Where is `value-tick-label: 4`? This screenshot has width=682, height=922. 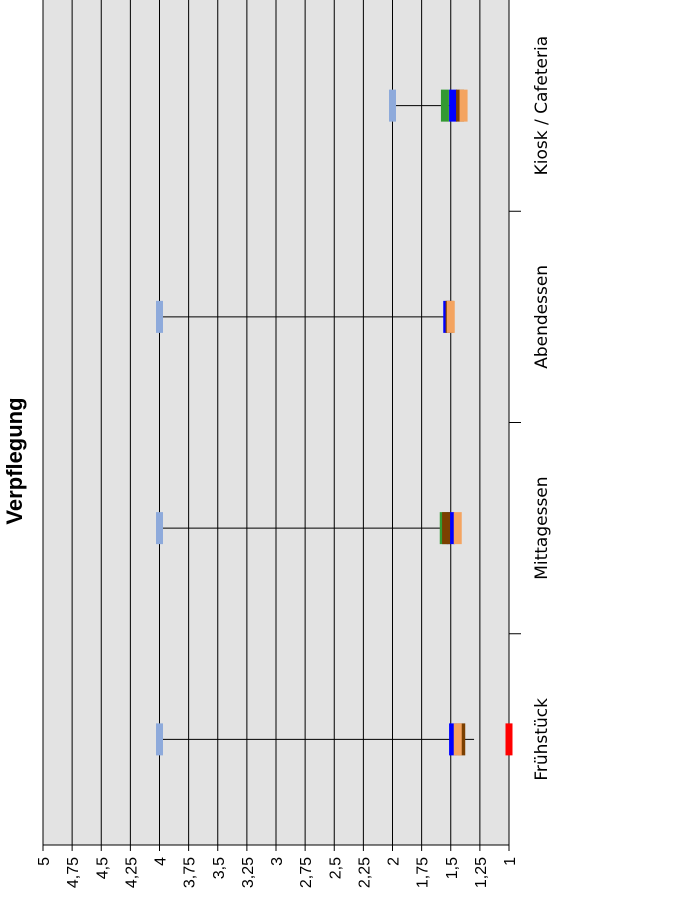 value-tick-label: 4 is located at coordinates (161, 861).